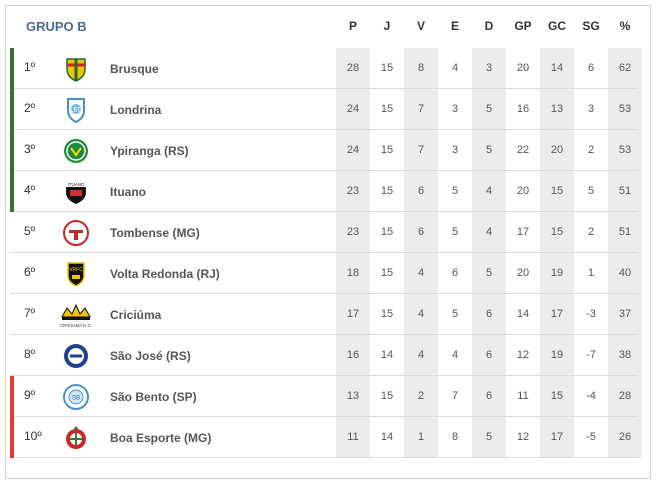 The image size is (658, 484). I want to click on stat-gp: 22, so click(523, 150).